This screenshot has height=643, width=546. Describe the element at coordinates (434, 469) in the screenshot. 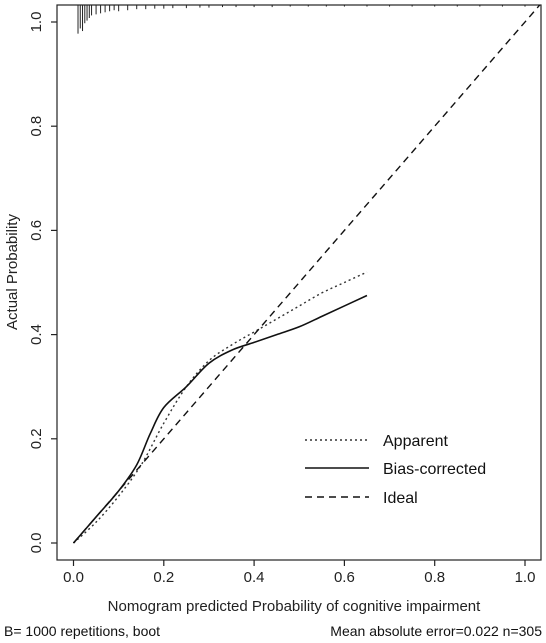

I see `legend-label: Bias-corrected` at that location.